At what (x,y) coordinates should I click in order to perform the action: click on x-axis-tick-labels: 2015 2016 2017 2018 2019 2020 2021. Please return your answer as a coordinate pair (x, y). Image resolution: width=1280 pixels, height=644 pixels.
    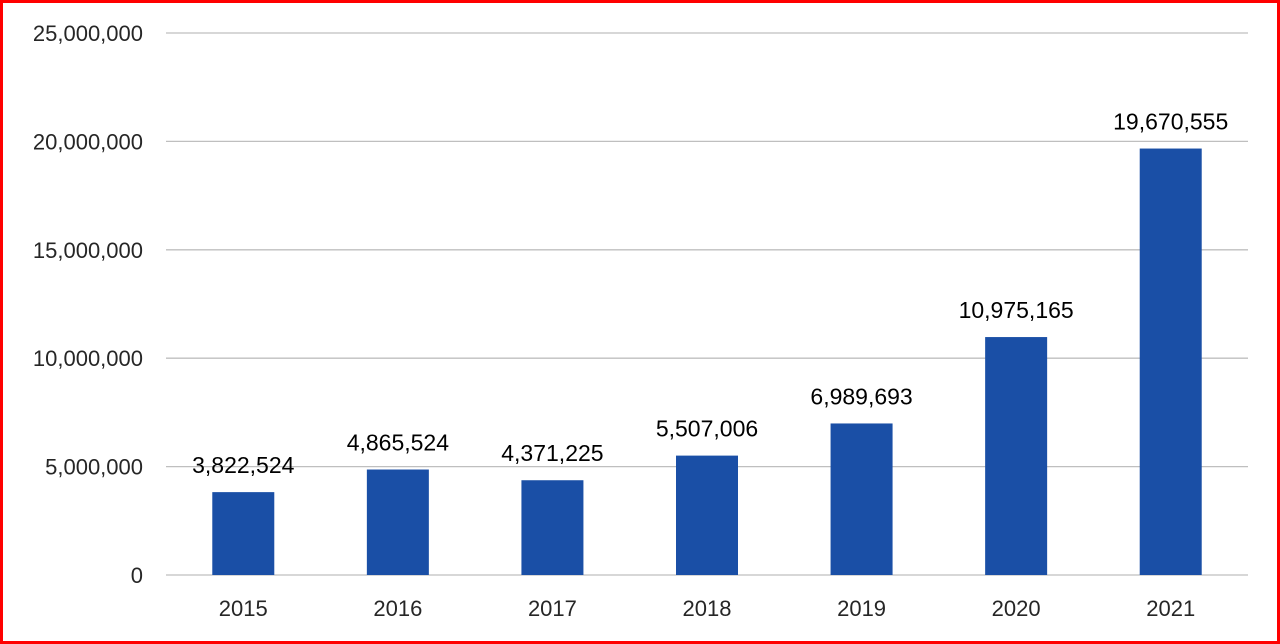
    Looking at the image, I should click on (707, 608).